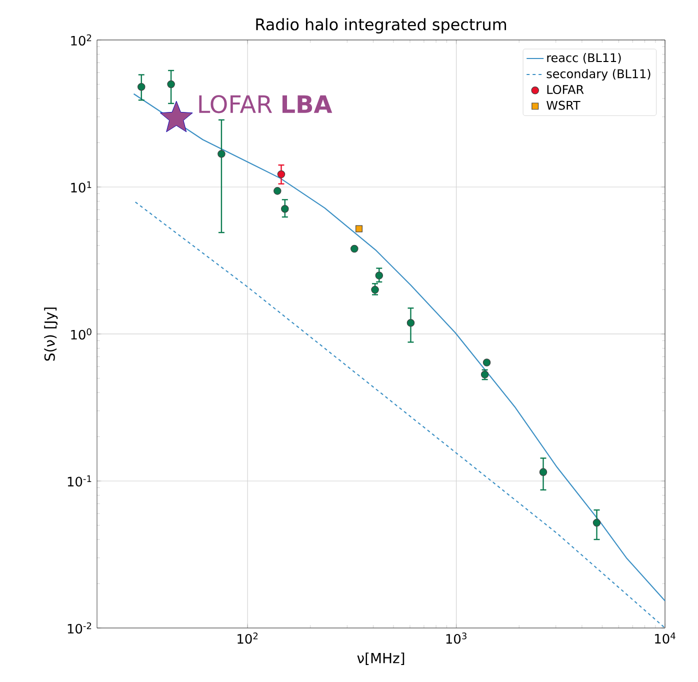 This screenshot has height=682, width=698. I want to click on x-tick-label: 10$^{3}$, so click(456, 638).